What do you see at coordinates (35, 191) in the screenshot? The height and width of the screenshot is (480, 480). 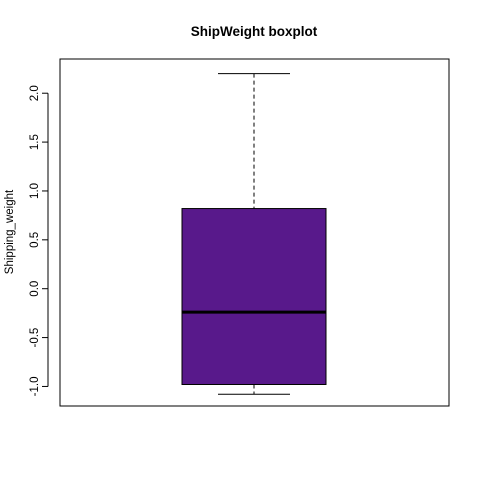 I see `y-tick-label: 1.0` at bounding box center [35, 191].